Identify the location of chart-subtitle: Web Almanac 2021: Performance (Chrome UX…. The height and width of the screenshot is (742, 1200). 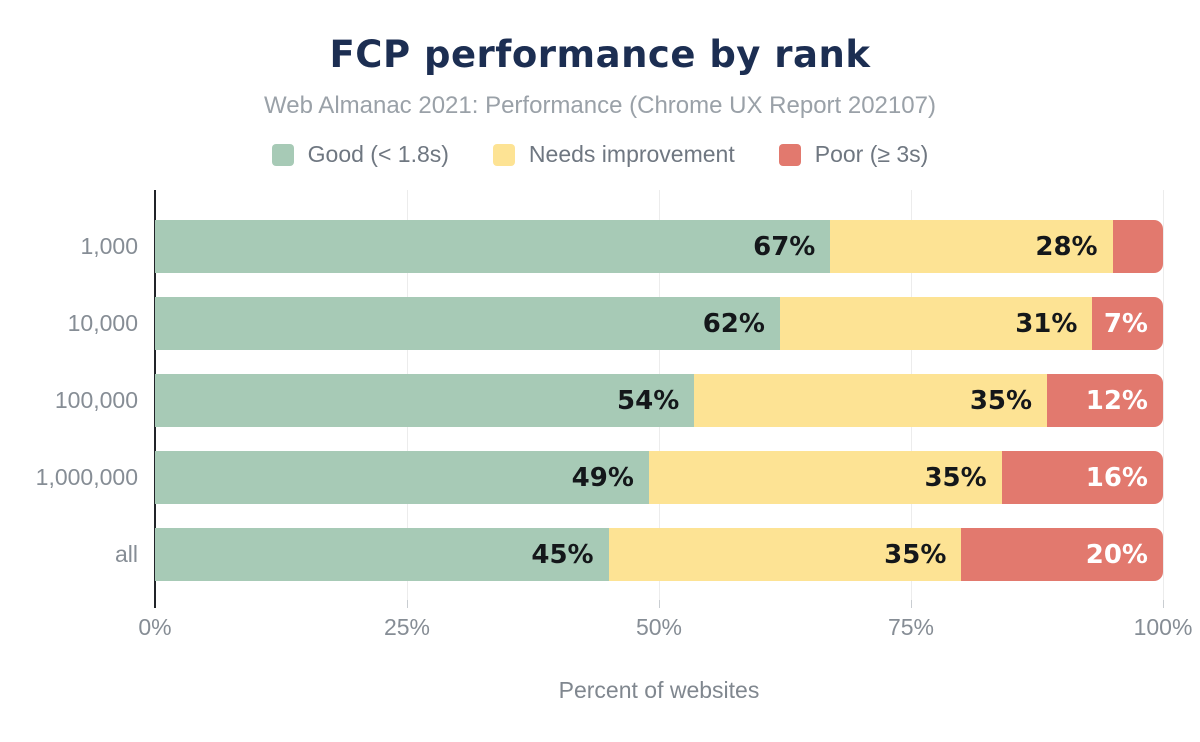
(600, 105).